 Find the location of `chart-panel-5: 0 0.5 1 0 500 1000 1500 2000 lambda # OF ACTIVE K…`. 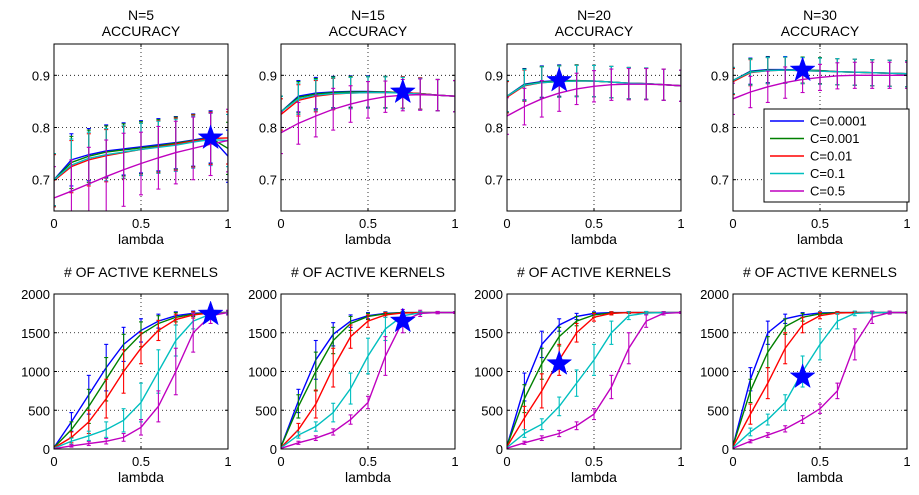

chart-panel-5: 0 0.5 1 0 500 1000 1500 2000 lambda # OF ACTIVE K… is located at coordinates (126, 374).